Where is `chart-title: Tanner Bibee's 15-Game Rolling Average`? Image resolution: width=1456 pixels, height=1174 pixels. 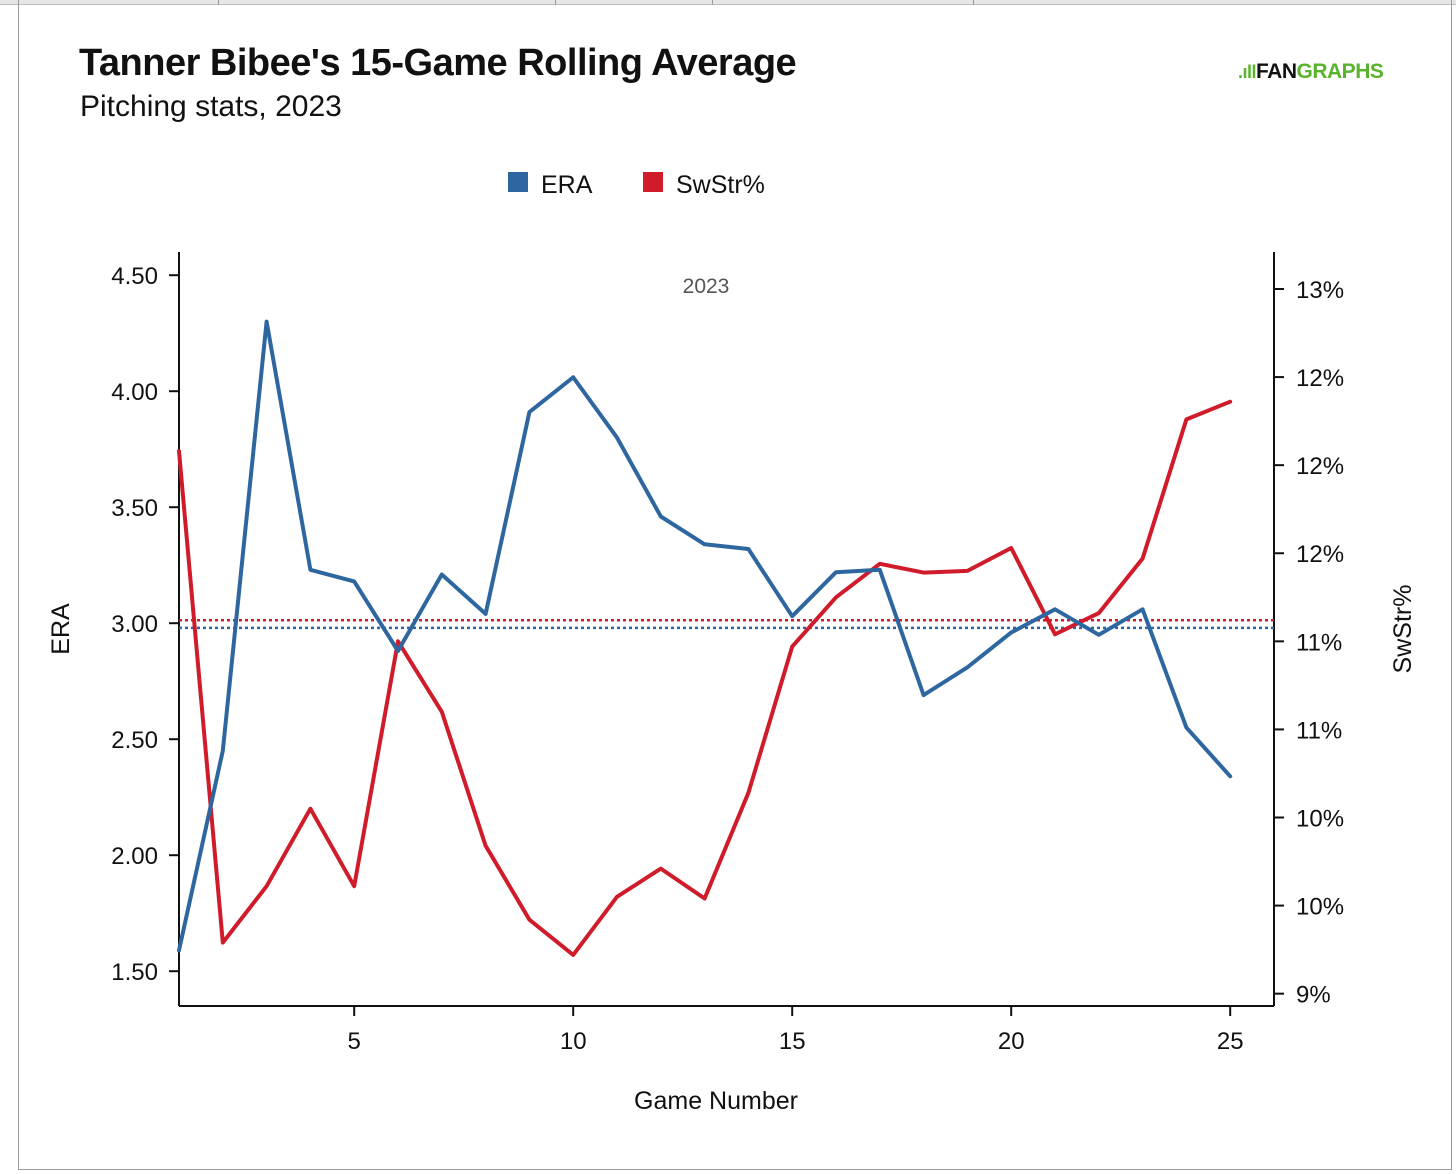 chart-title: Tanner Bibee's 15-Game Rolling Average is located at coordinates (438, 63).